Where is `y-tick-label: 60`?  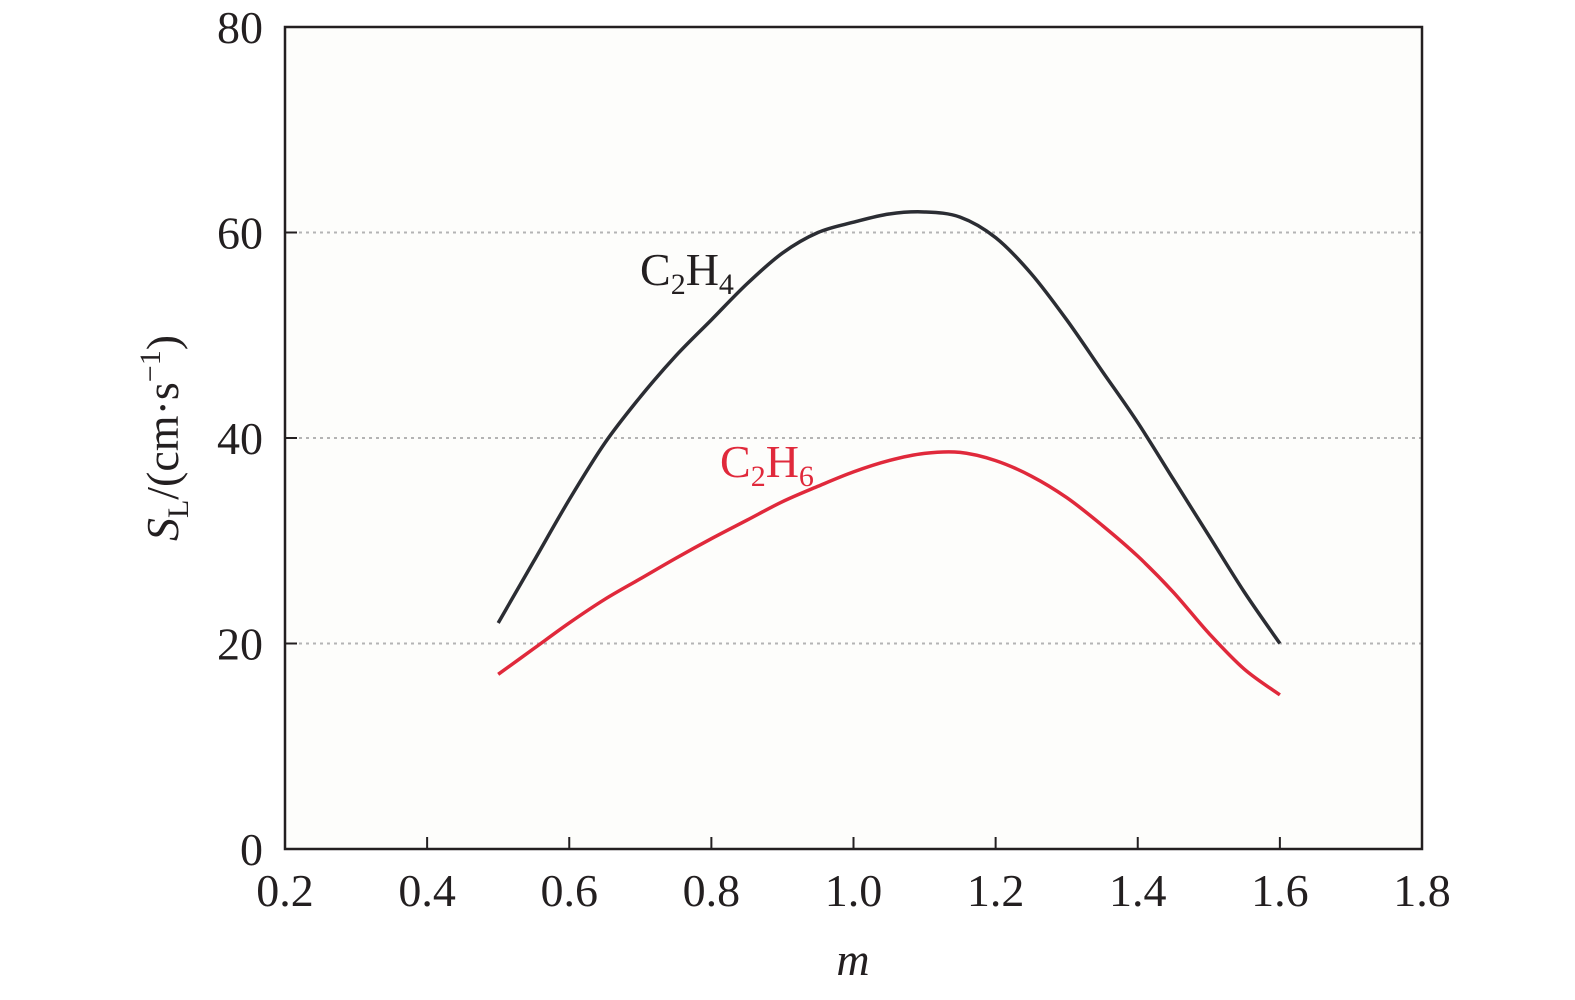 y-tick-label: 60 is located at coordinates (240, 233).